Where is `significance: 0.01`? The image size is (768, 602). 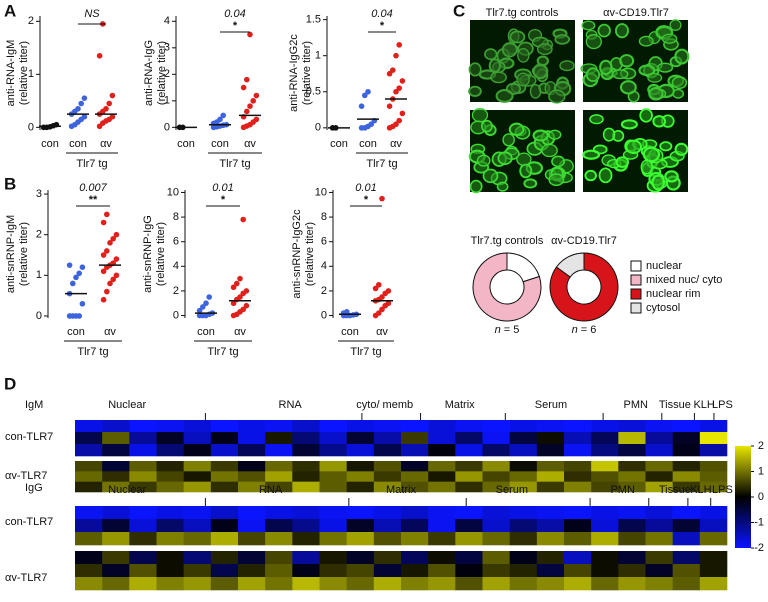
significance: 0.01 is located at coordinates (222, 188).